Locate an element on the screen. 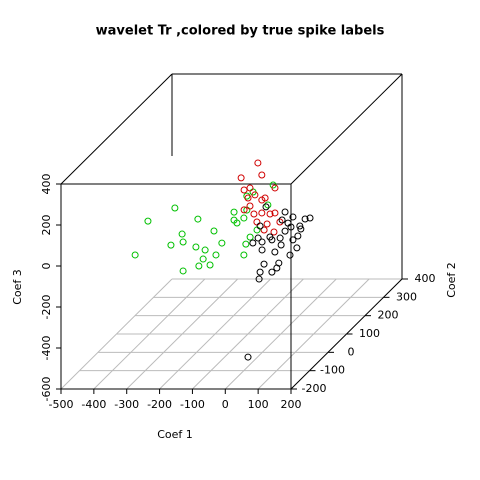 This screenshot has width=480, height=480. x-tick-label: -500 is located at coordinates (61, 404).